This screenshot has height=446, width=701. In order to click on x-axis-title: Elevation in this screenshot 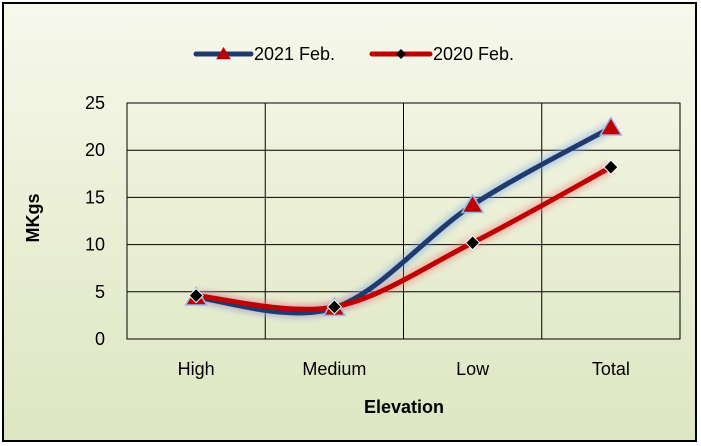, I will do `click(404, 407)`.